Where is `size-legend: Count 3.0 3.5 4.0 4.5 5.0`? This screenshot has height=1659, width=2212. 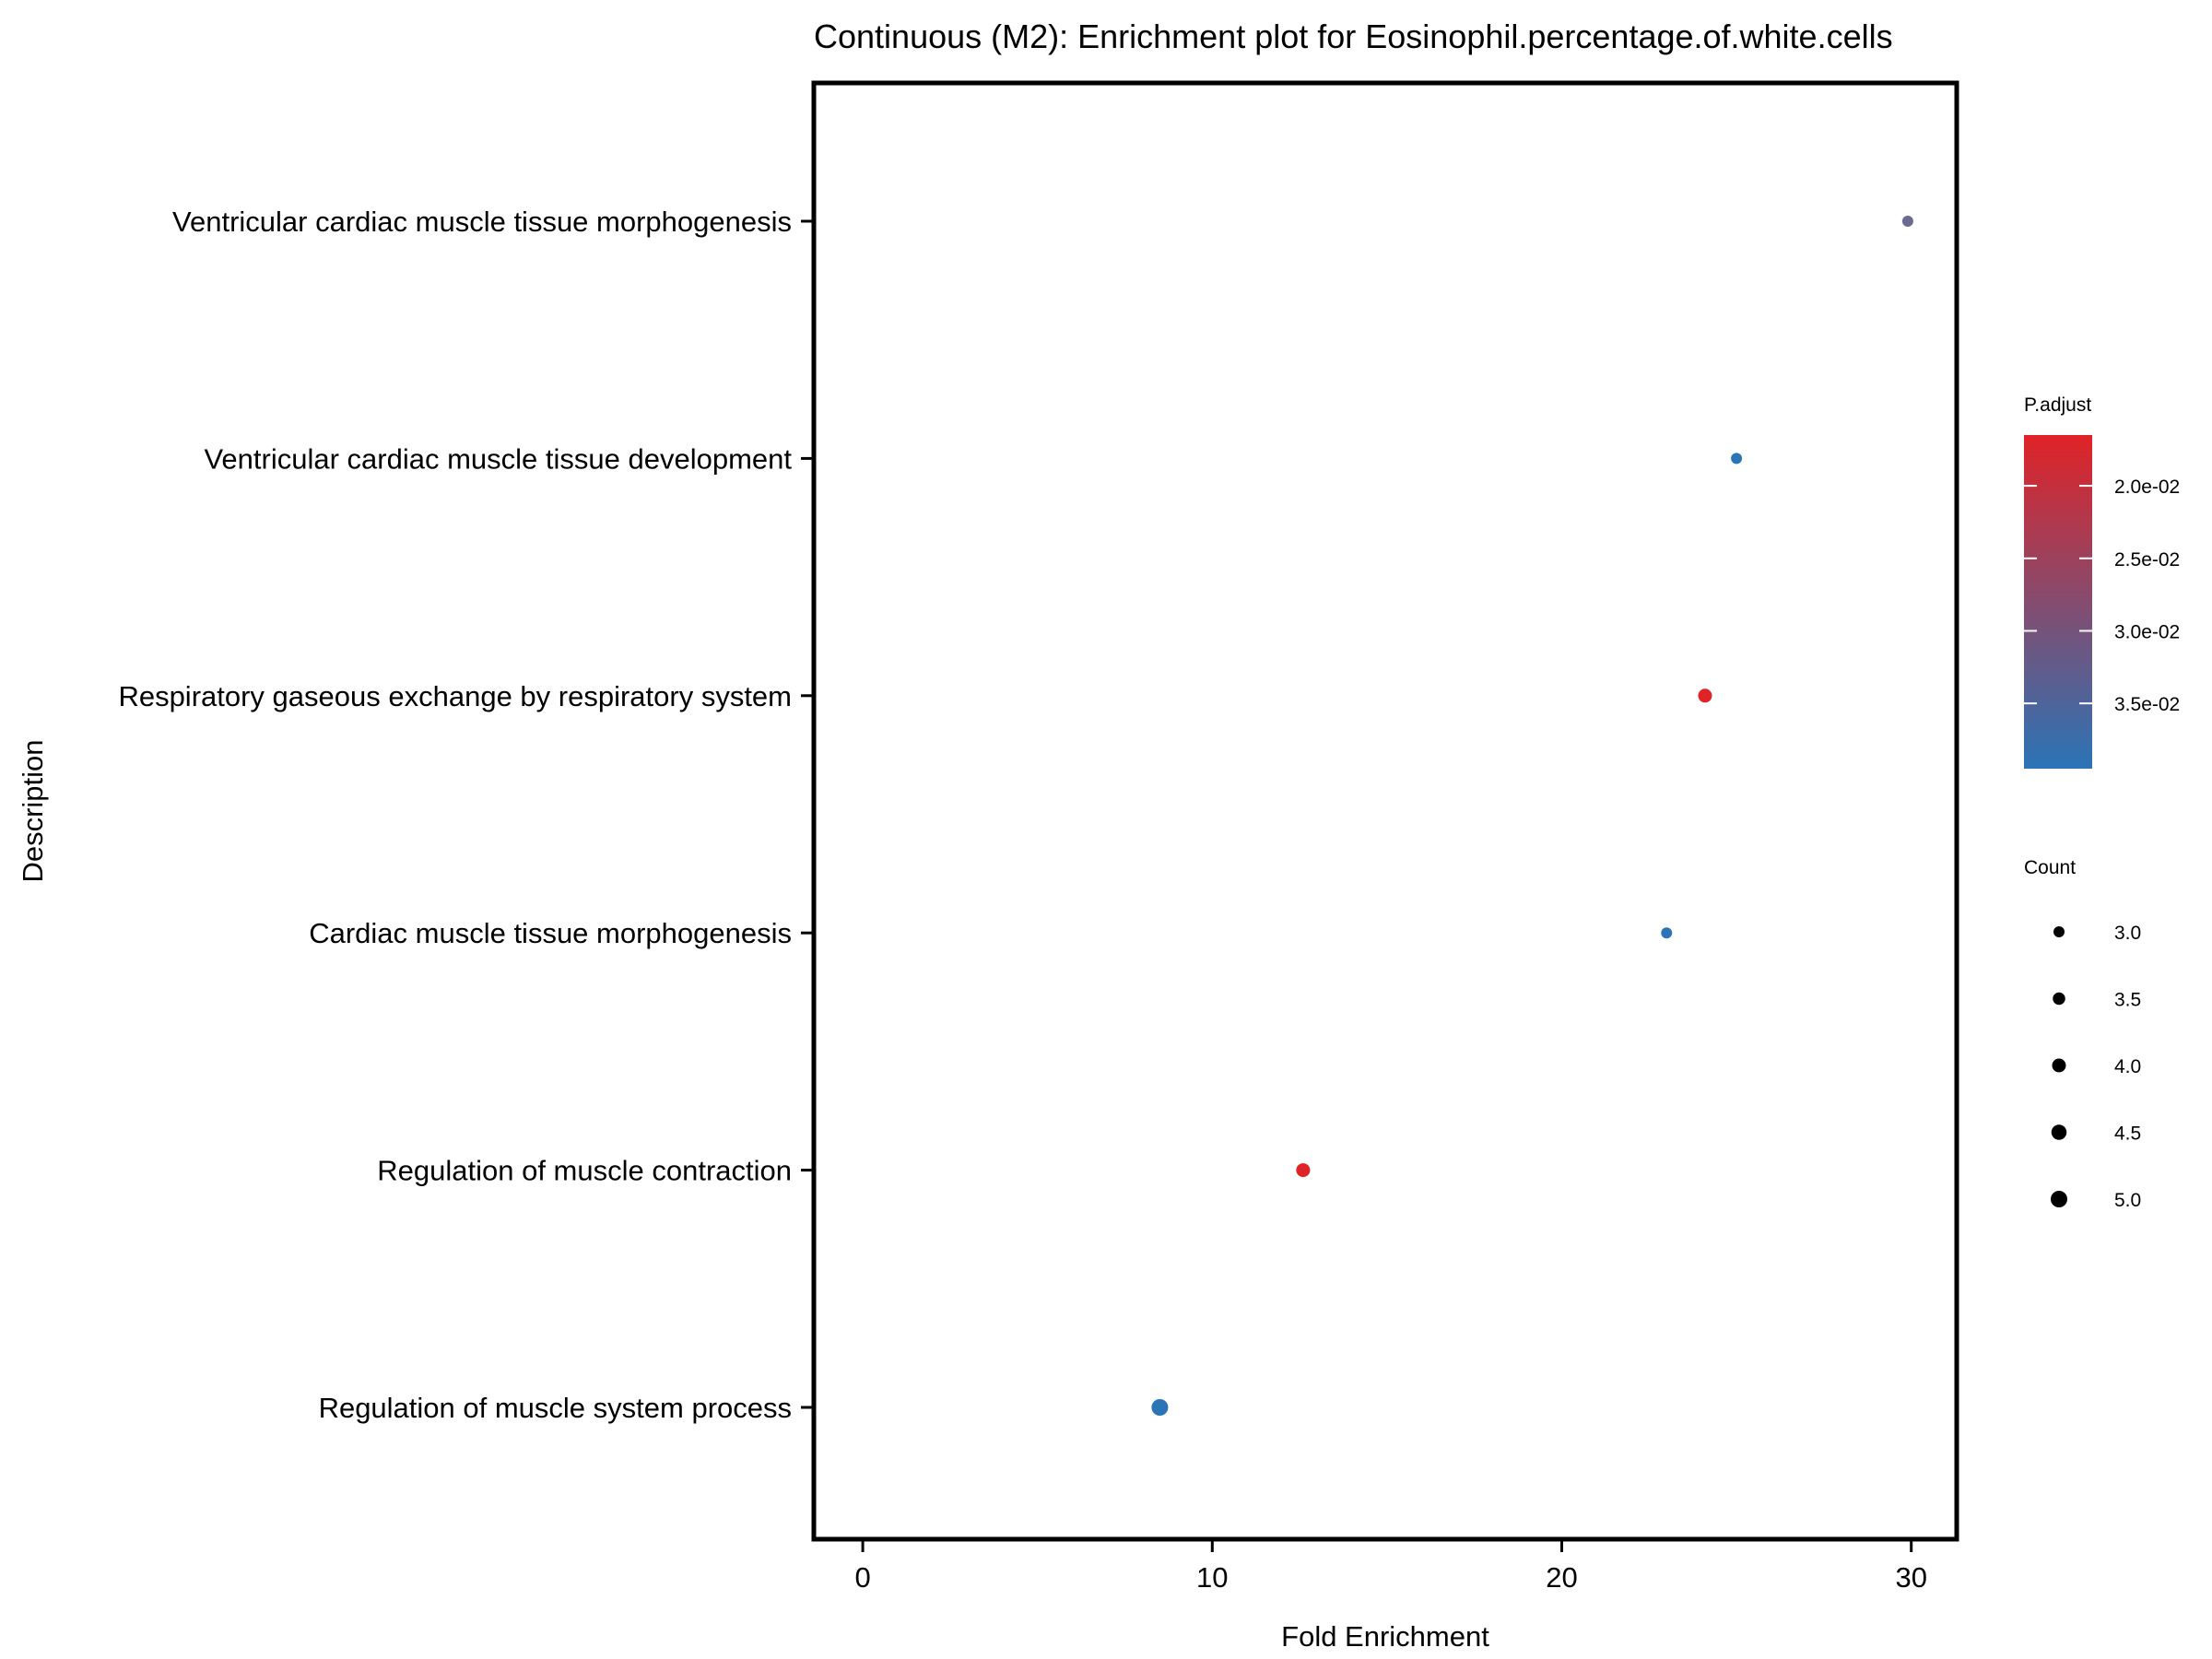 size-legend: Count 3.0 3.5 4.0 4.5 5.0 is located at coordinates (2082, 1034).